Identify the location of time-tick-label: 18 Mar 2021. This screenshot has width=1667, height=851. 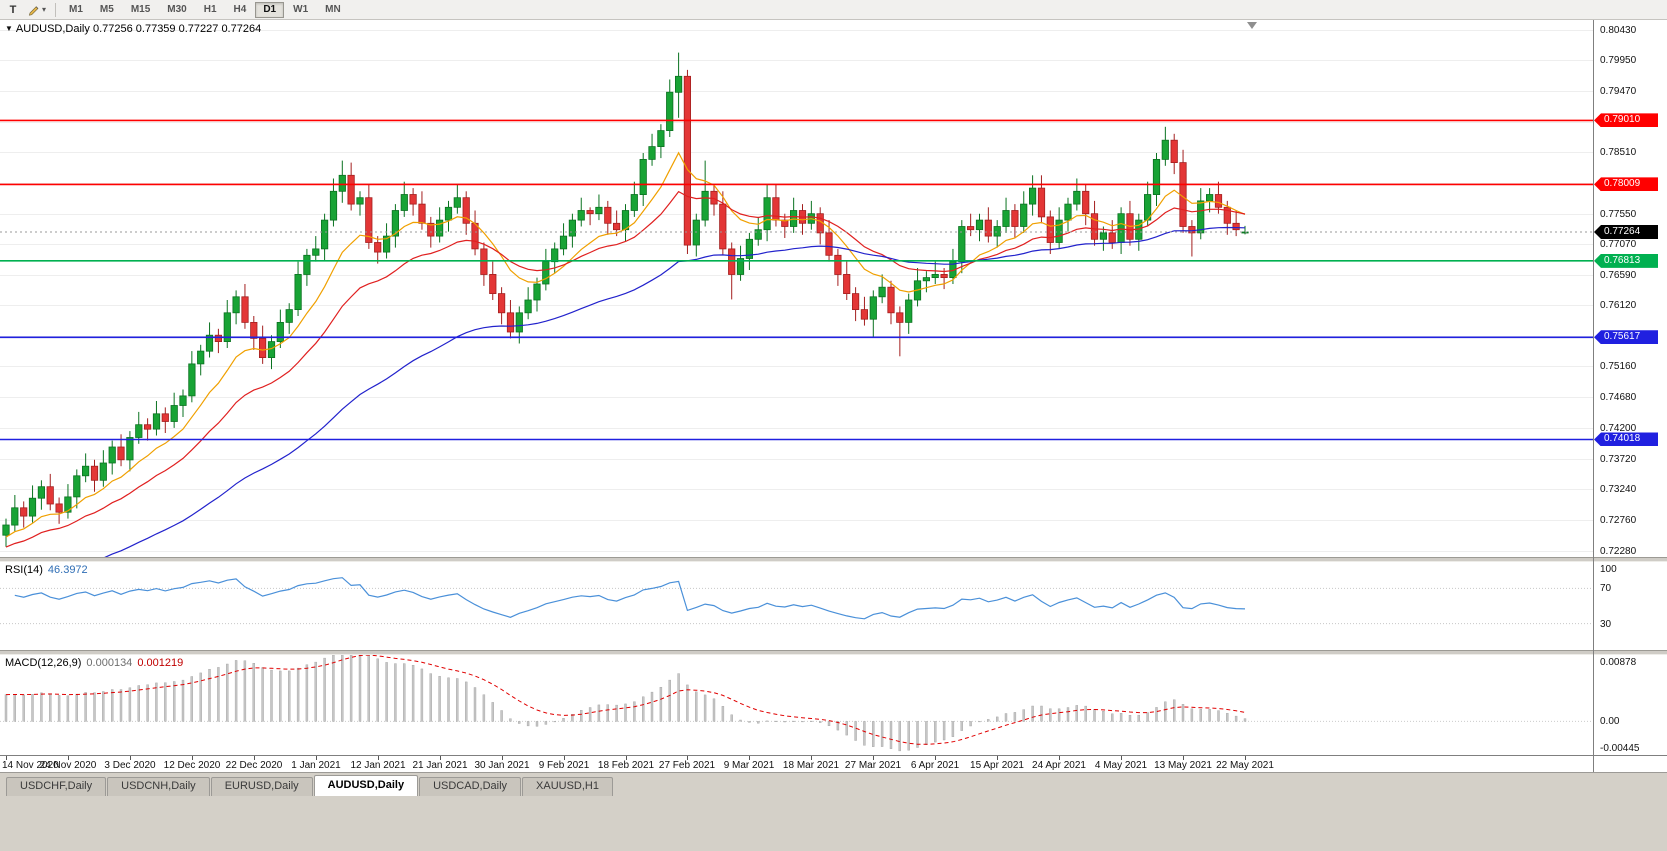
(811, 765).